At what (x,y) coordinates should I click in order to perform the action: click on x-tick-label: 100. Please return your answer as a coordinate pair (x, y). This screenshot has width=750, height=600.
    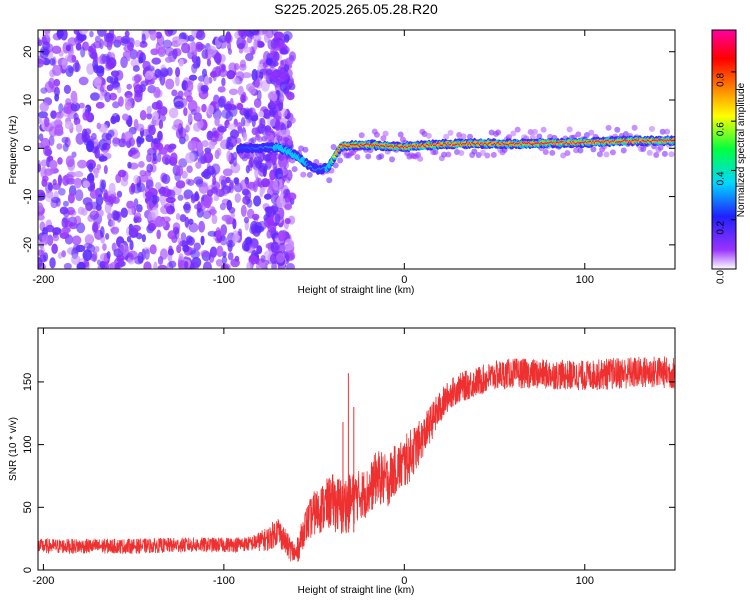
    Looking at the image, I should click on (585, 280).